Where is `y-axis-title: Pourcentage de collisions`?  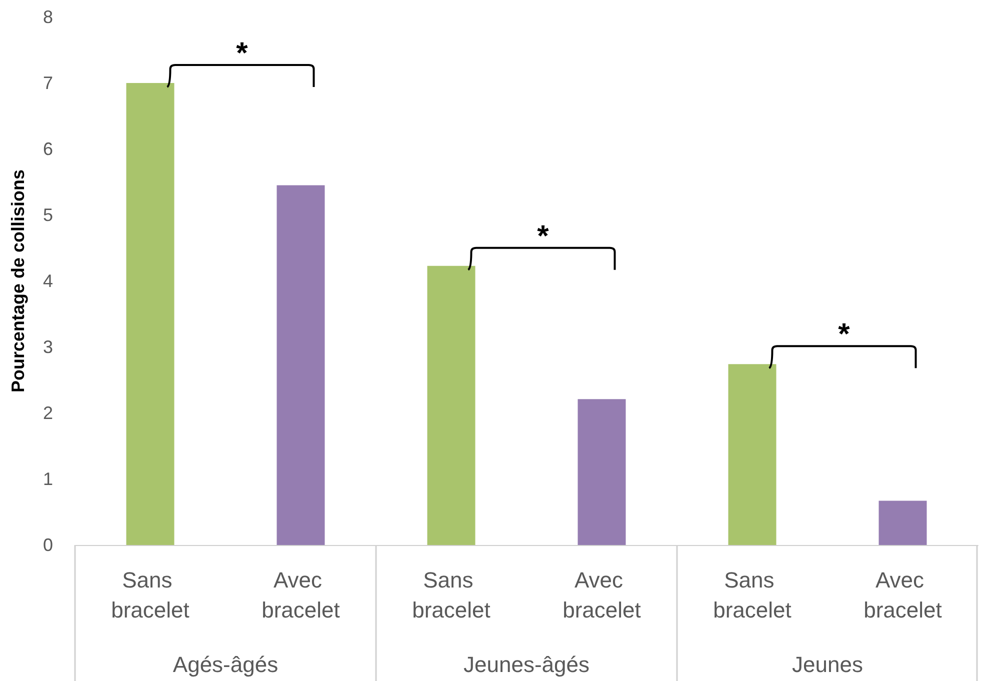
y-axis-title: Pourcentage de collisions is located at coordinates (18, 281).